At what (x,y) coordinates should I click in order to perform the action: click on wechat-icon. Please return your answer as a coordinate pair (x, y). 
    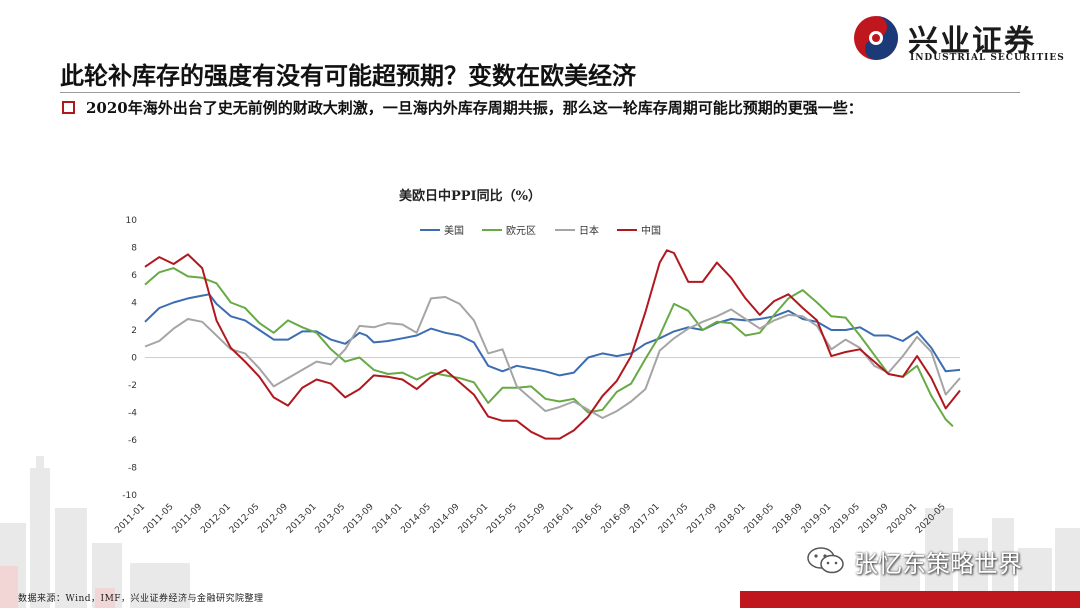
    Looking at the image, I should click on (825, 560).